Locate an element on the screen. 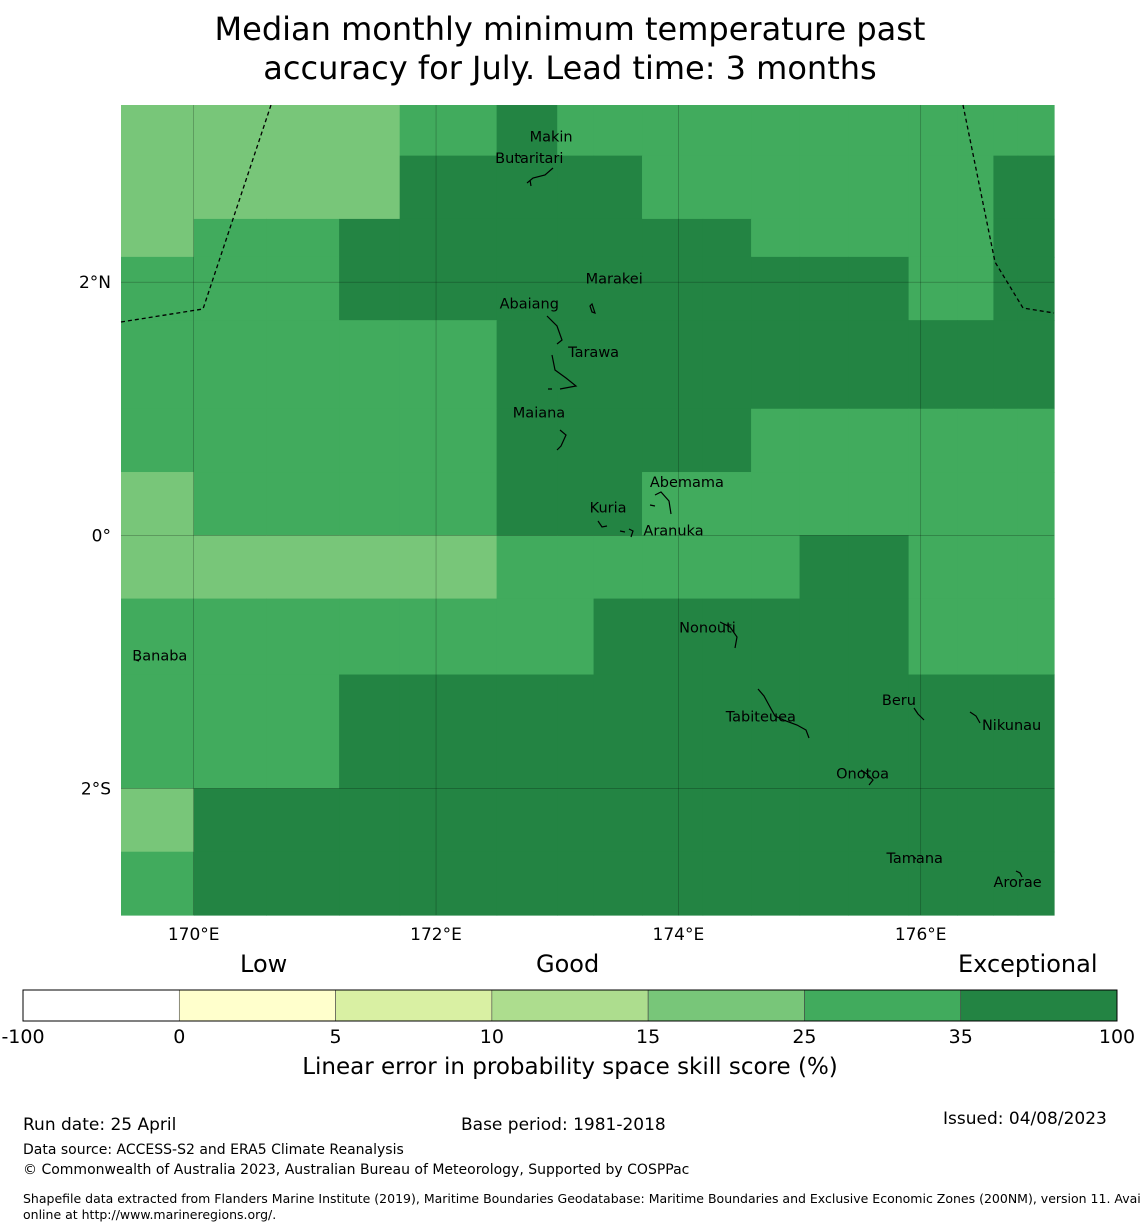  island-label: Tamana is located at coordinates (913, 859).